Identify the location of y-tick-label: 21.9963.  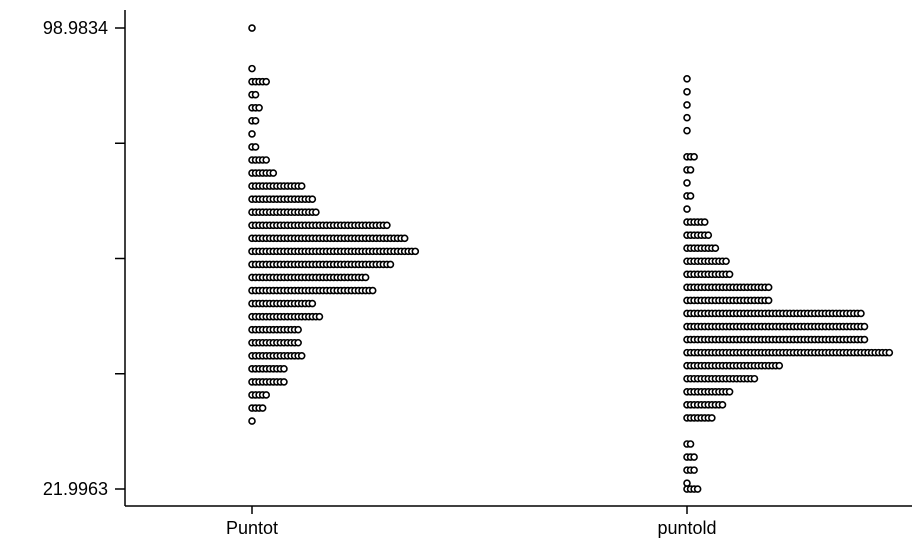
(75, 489).